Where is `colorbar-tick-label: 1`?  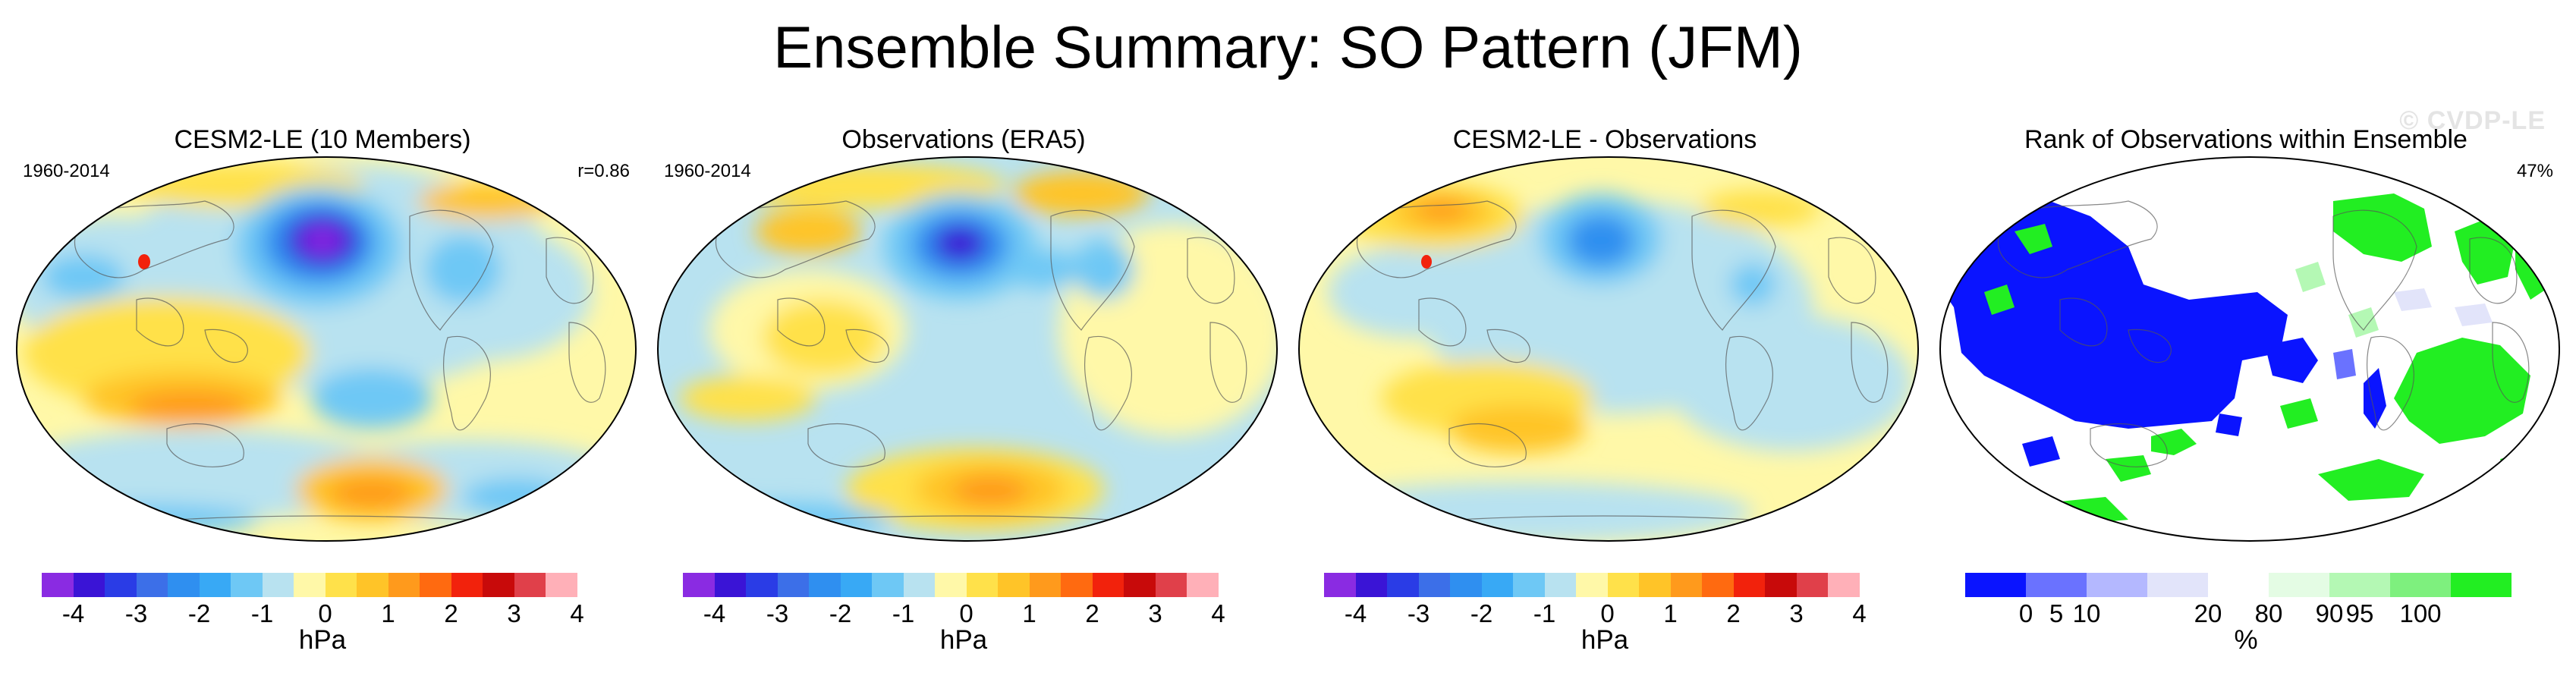 colorbar-tick-label: 1 is located at coordinates (1029, 613).